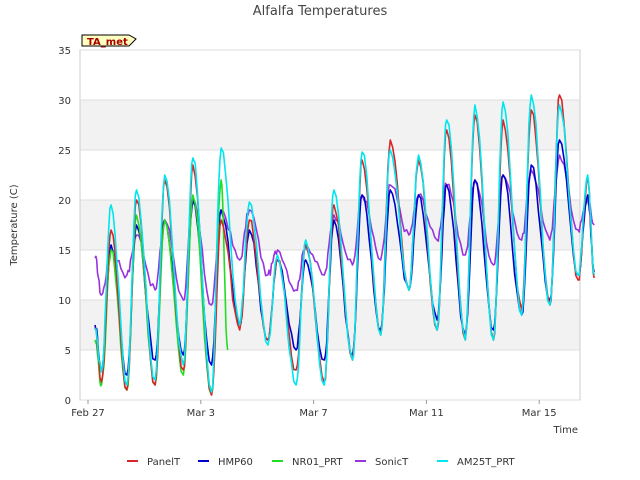  What do you see at coordinates (317, 462) in the screenshot?
I see `legend-item: NR01_PRT` at bounding box center [317, 462].